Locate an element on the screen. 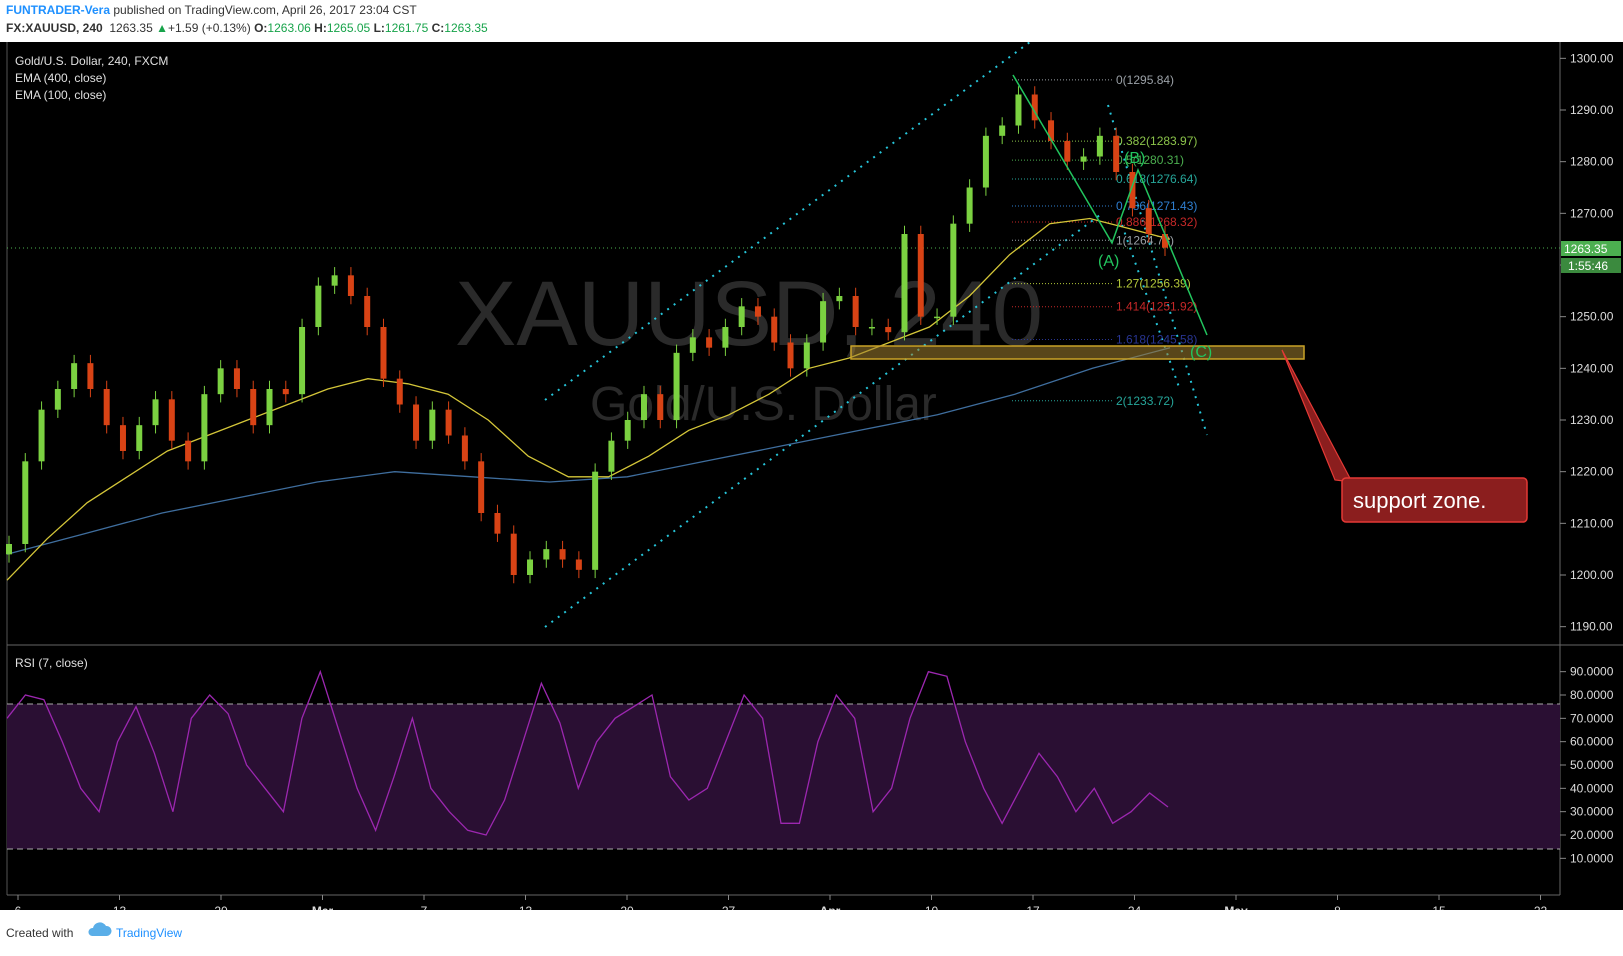 The width and height of the screenshot is (1623, 956). rsi-tick-label: 90.0000 is located at coordinates (1592, 672).